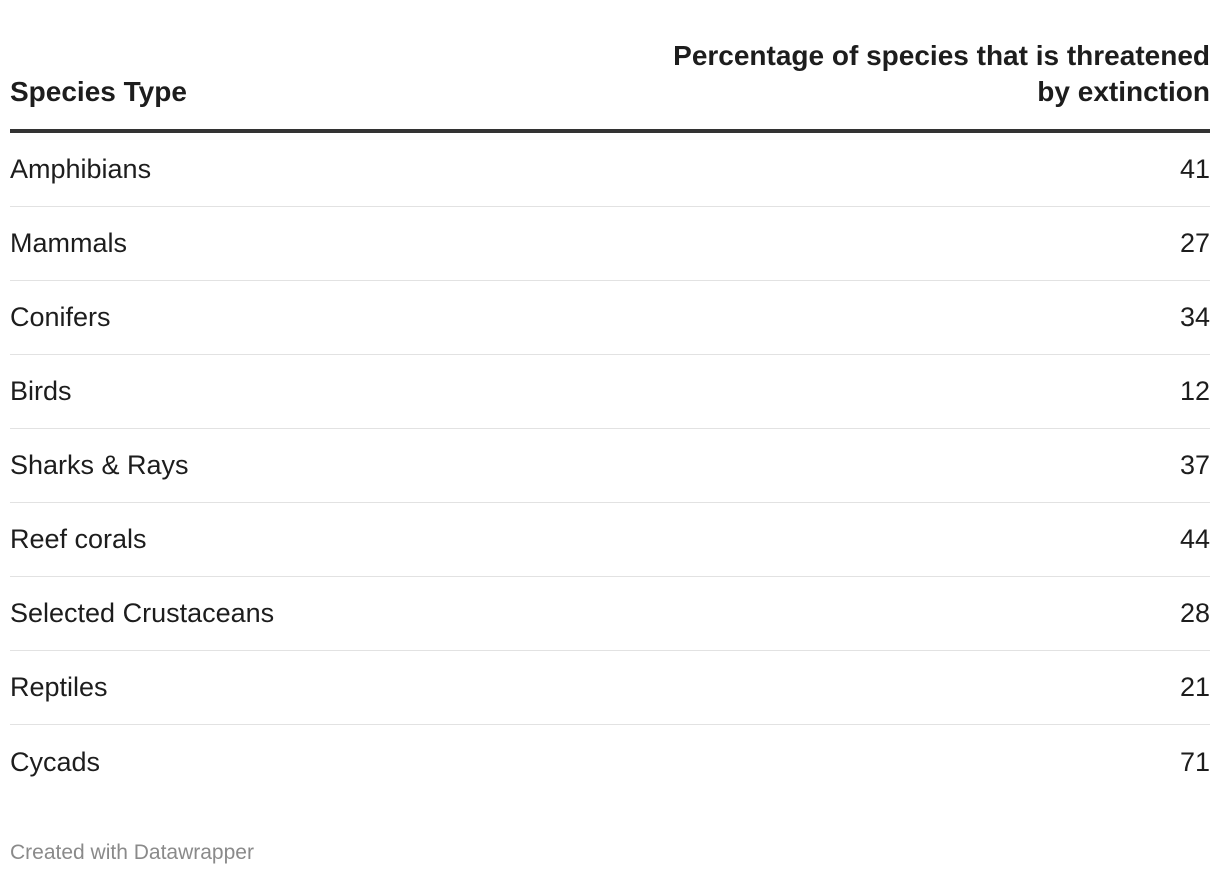 The image size is (1220, 878). Describe the element at coordinates (1194, 243) in the screenshot. I see `percentage-value-cell: 27` at that location.